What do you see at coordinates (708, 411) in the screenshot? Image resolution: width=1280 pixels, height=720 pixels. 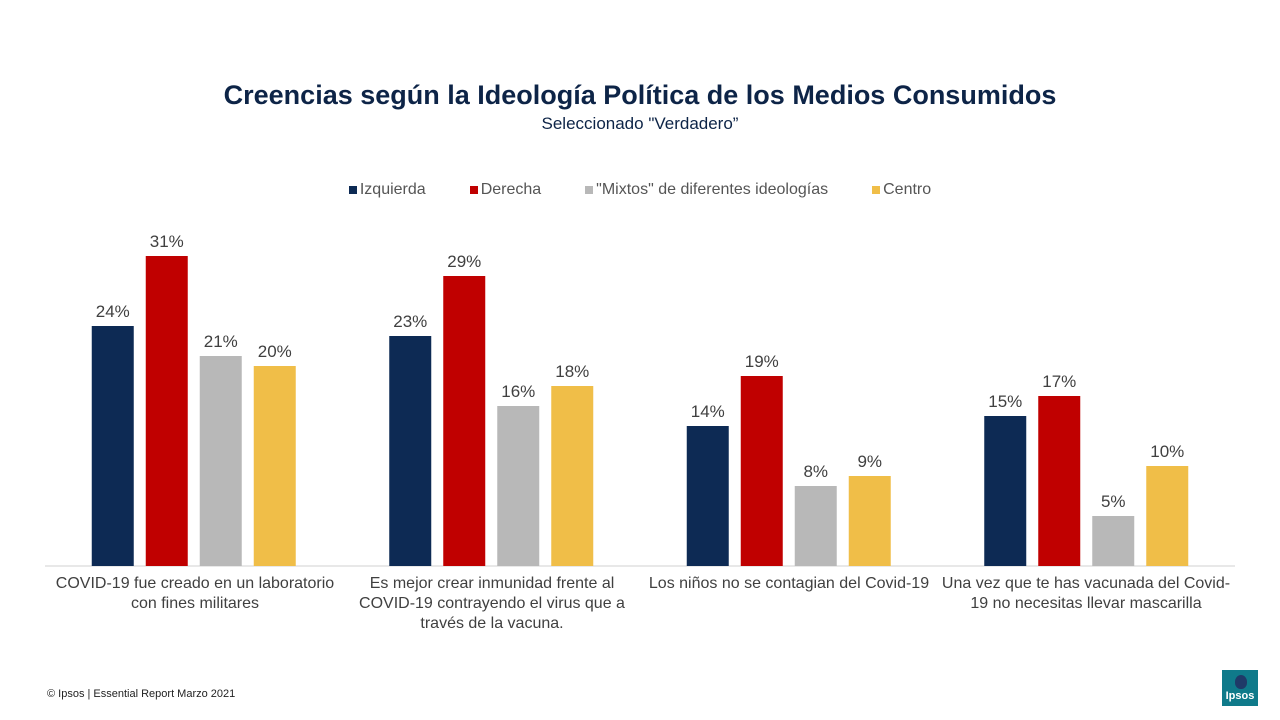 I see `data-label-izquierda-cat3: 14%` at bounding box center [708, 411].